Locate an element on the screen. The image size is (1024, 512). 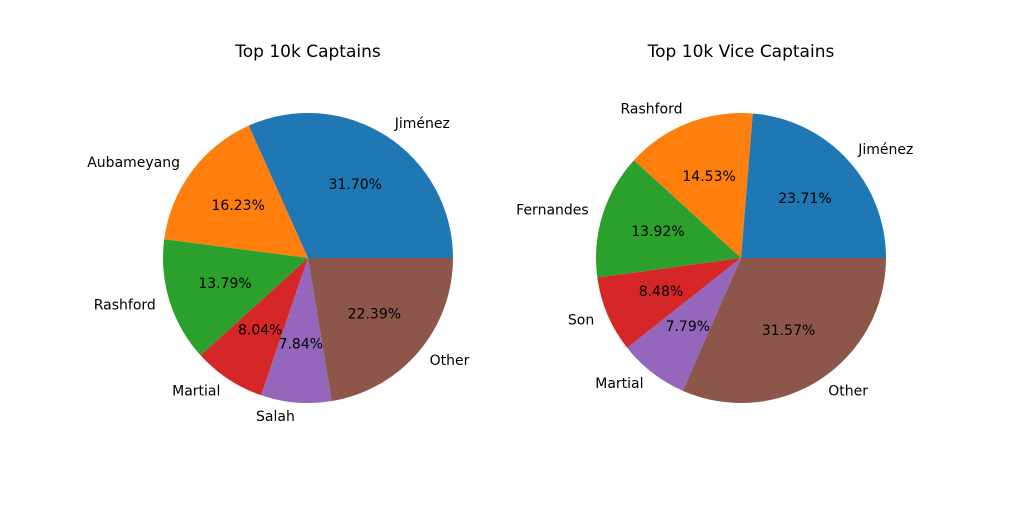
pie-slice-son is located at coordinates (669, 303).